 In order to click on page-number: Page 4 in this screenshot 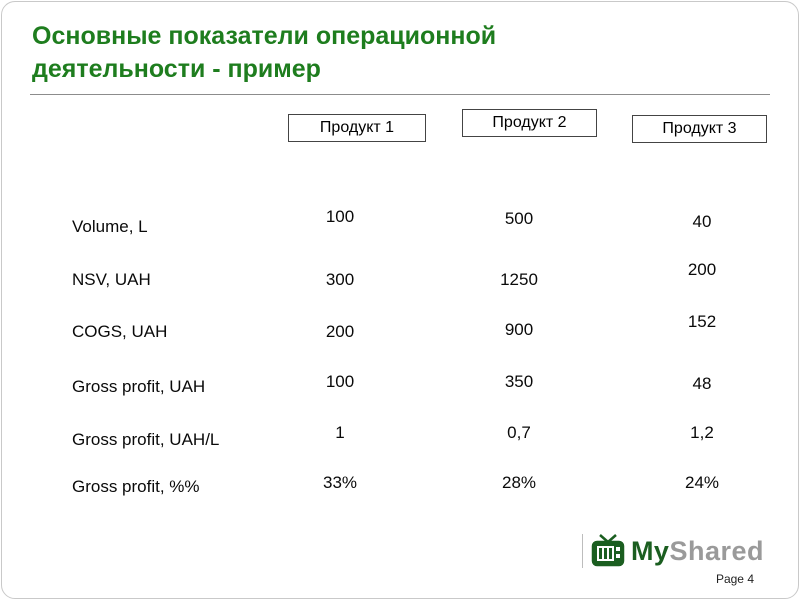, I will do `click(734, 579)`.